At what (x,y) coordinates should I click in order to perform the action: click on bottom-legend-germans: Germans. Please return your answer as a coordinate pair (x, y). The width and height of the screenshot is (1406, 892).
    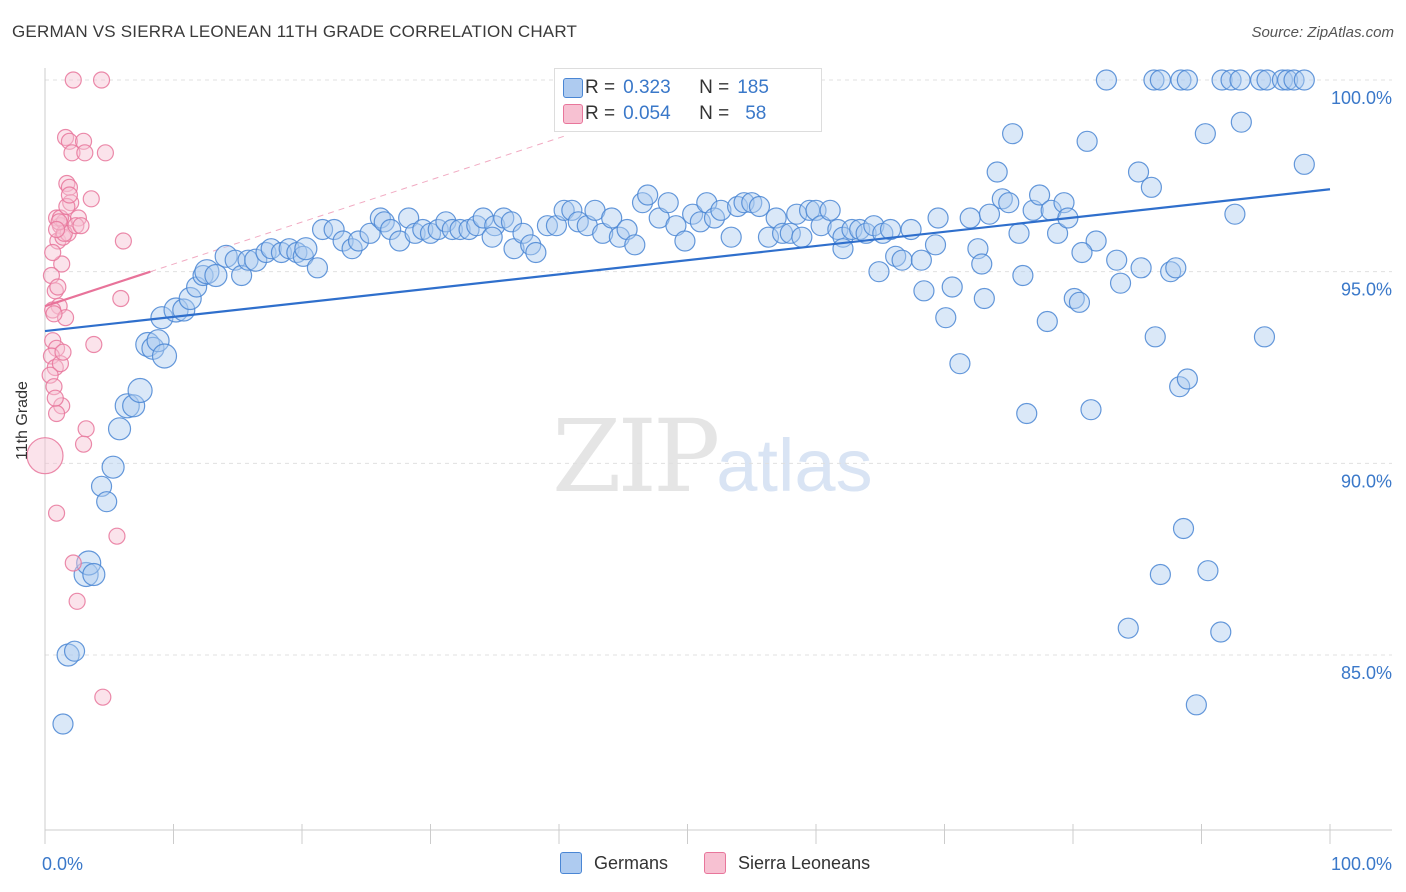
    Looking at the image, I should click on (614, 863).